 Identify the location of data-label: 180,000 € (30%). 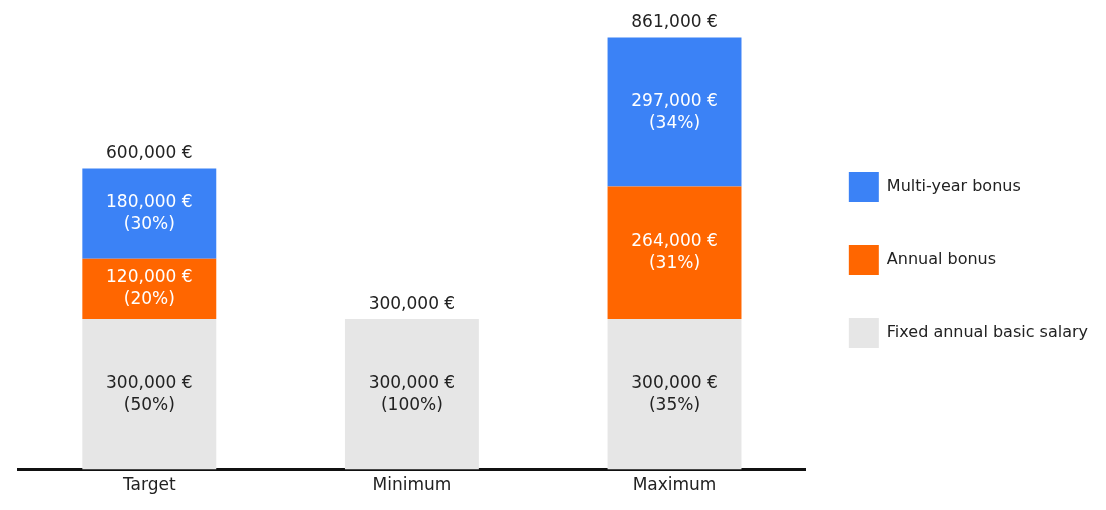
(149, 212).